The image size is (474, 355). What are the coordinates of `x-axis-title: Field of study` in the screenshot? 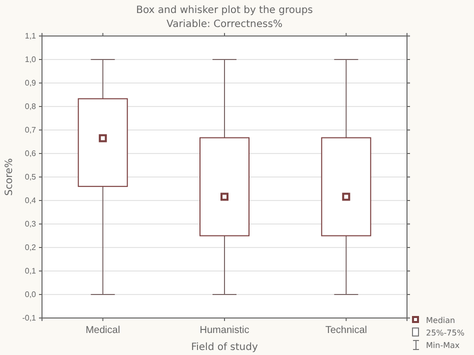 It's located at (224, 347).